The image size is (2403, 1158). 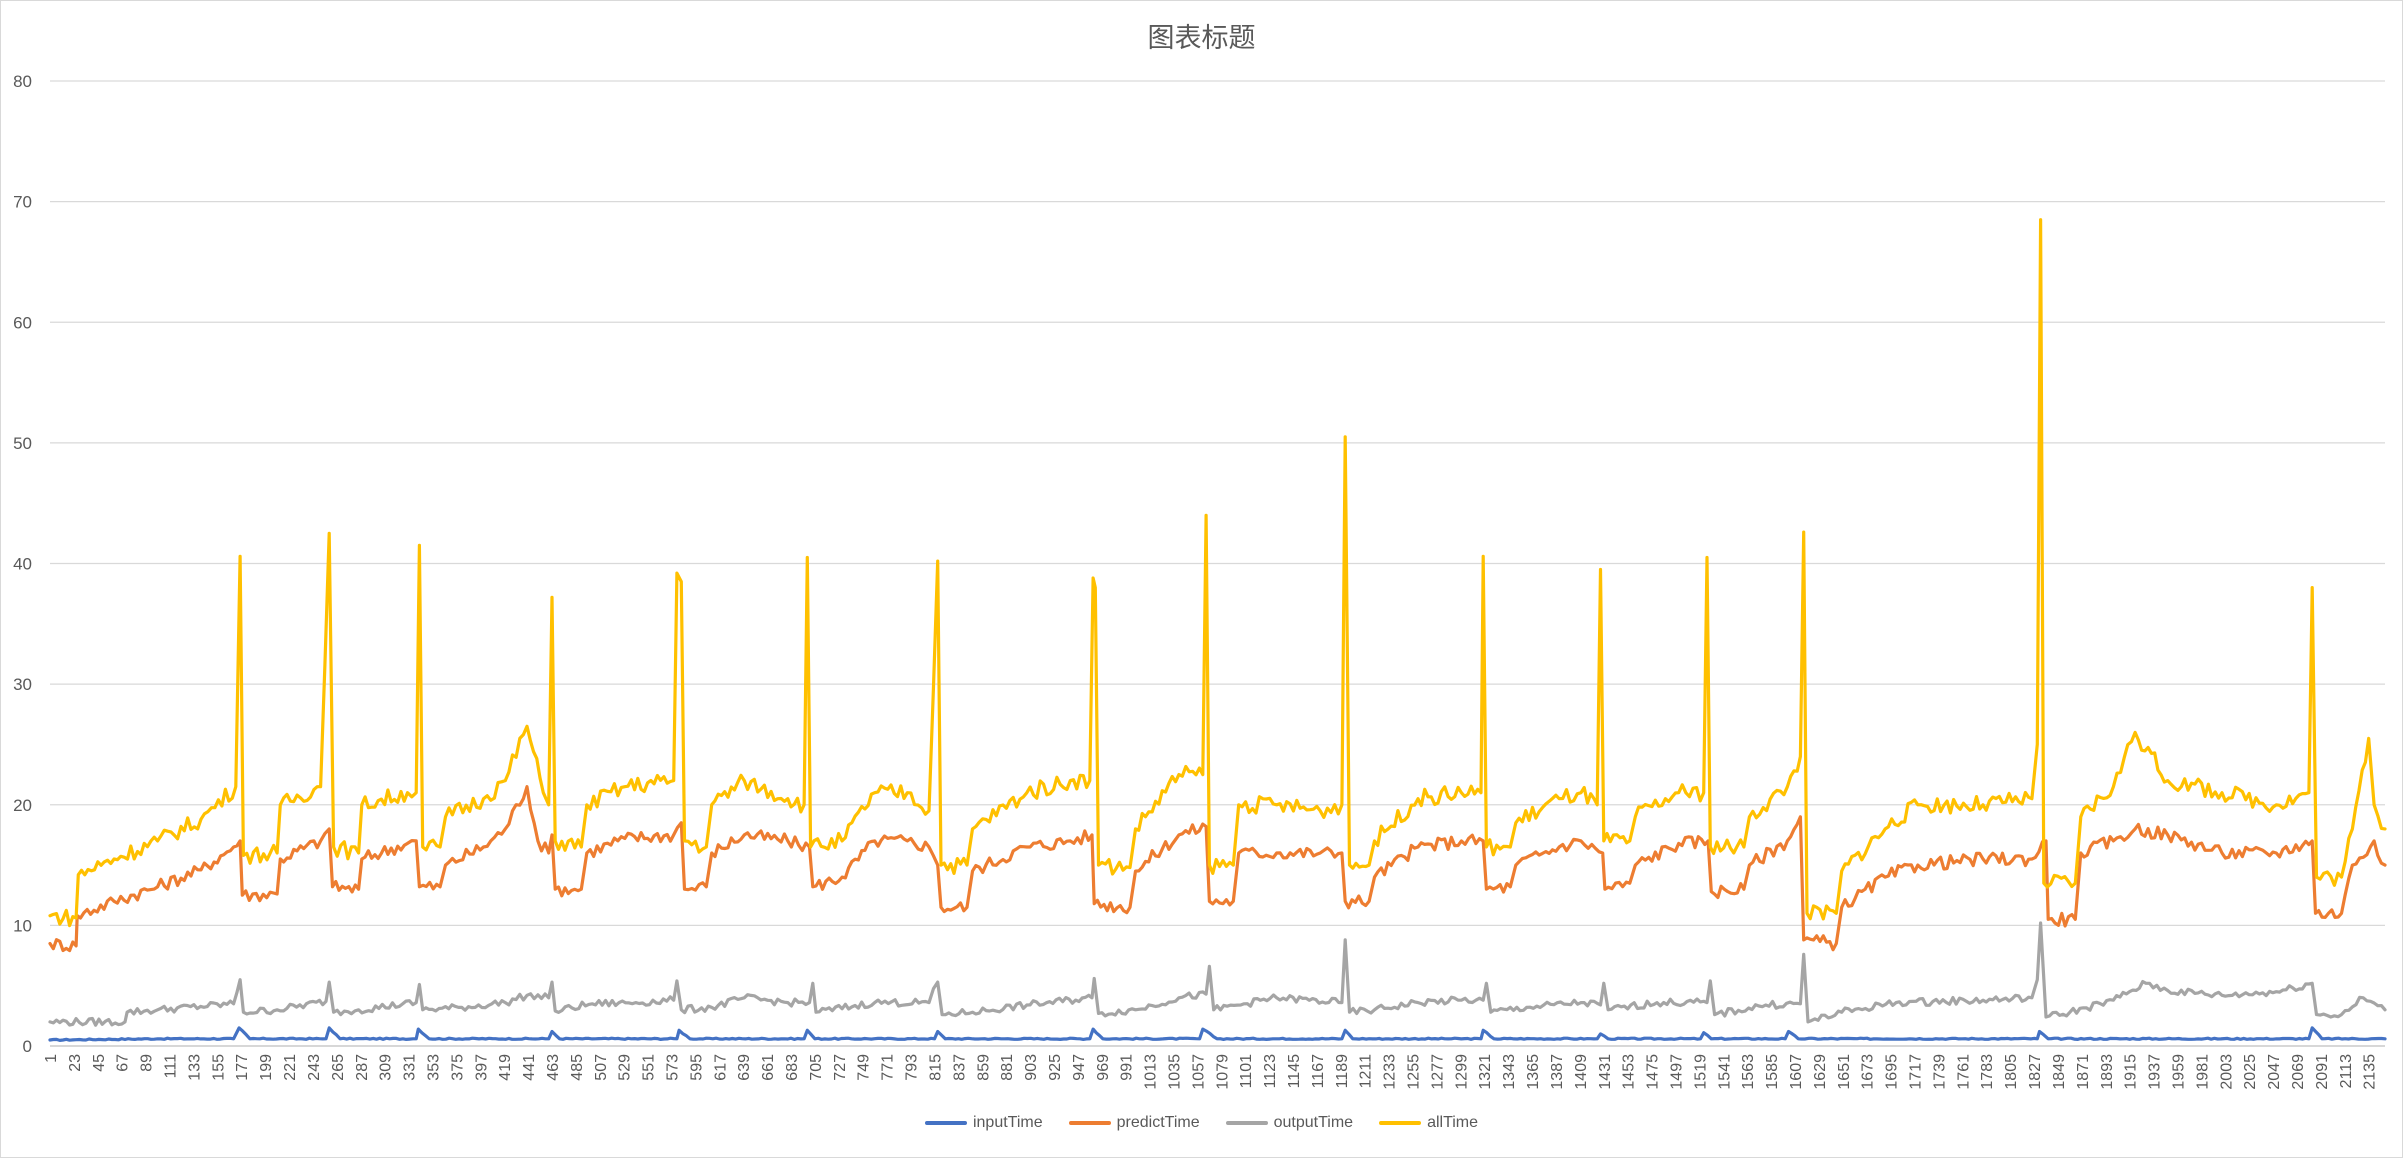 I want to click on x-tick-label: 881, so click(x=1007, y=1067).